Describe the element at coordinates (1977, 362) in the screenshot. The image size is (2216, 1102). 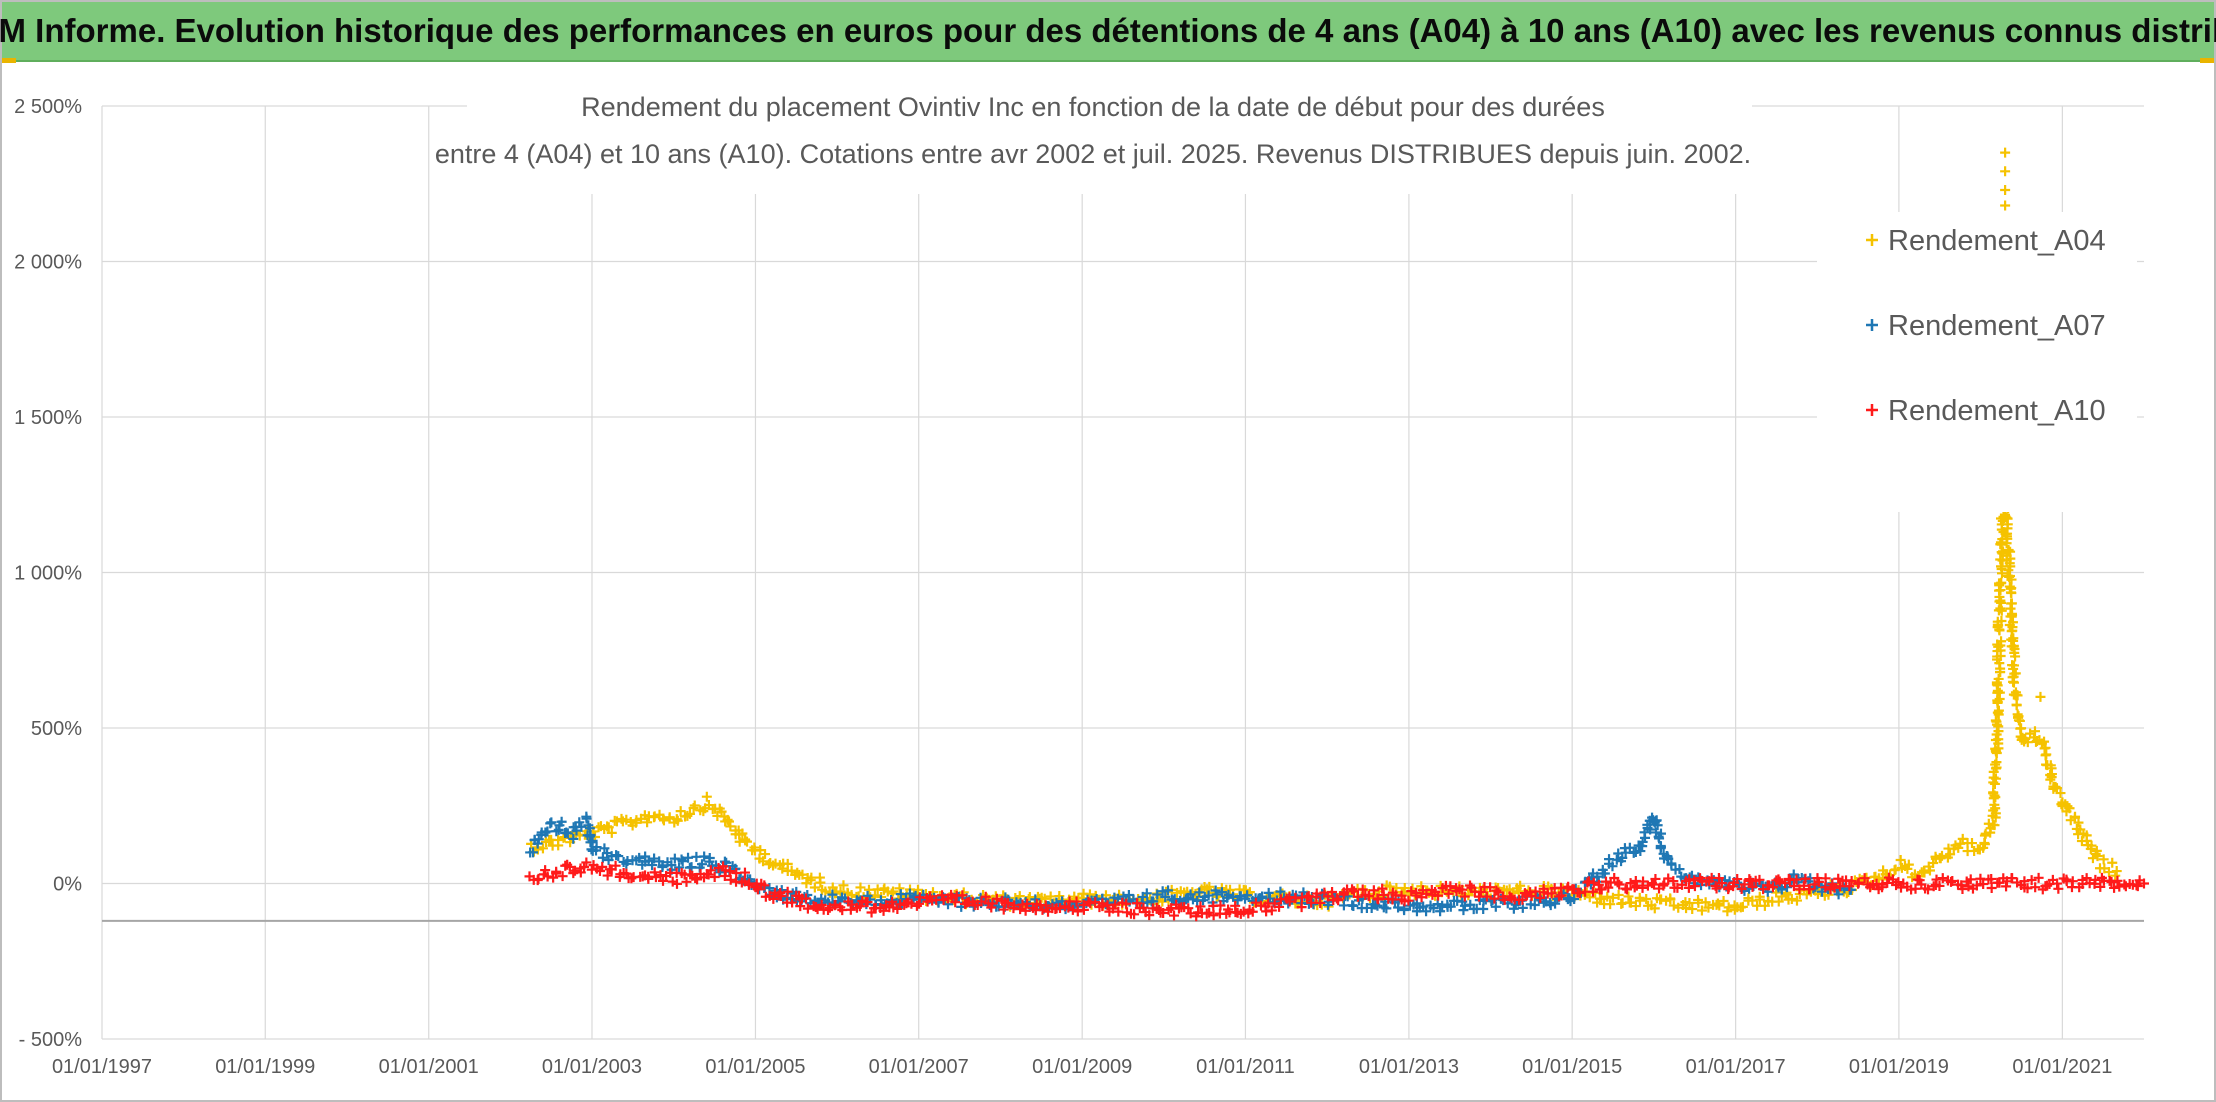
I see `legend-background` at that location.